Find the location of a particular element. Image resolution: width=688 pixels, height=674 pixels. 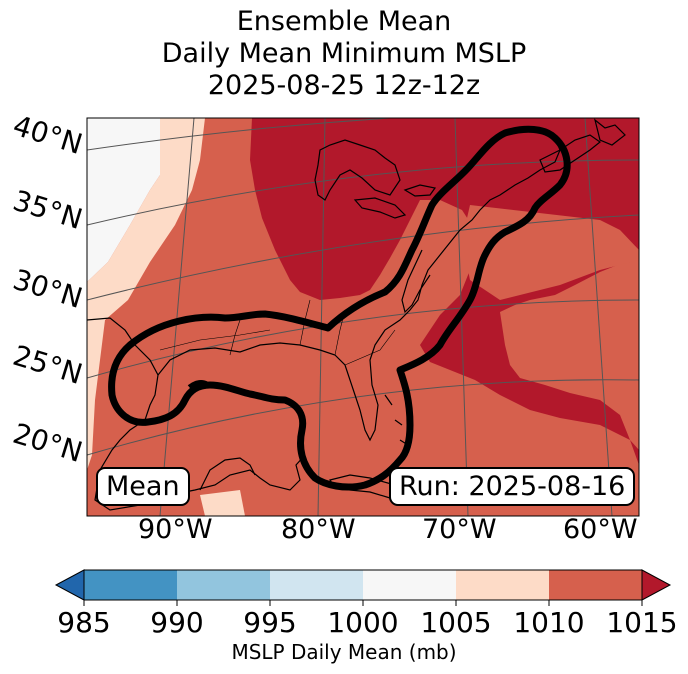

inner-contour-gap is located at coordinates (199, 385).